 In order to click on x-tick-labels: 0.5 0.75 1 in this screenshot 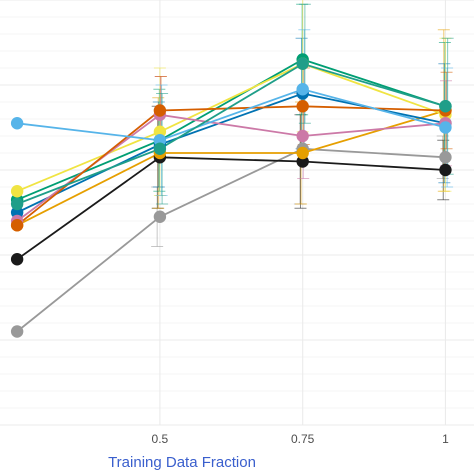, I will do `click(301, 439)`.